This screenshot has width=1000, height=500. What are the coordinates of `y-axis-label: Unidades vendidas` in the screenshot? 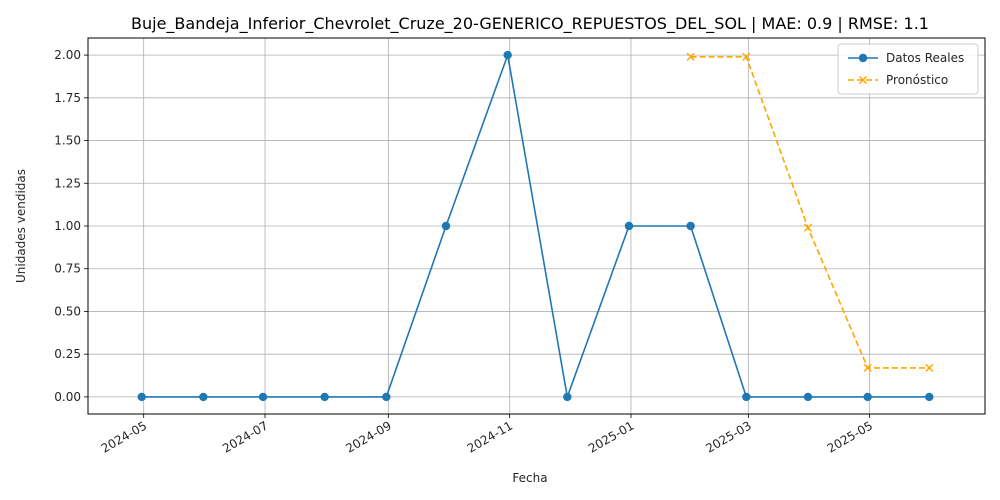 It's located at (21, 226).